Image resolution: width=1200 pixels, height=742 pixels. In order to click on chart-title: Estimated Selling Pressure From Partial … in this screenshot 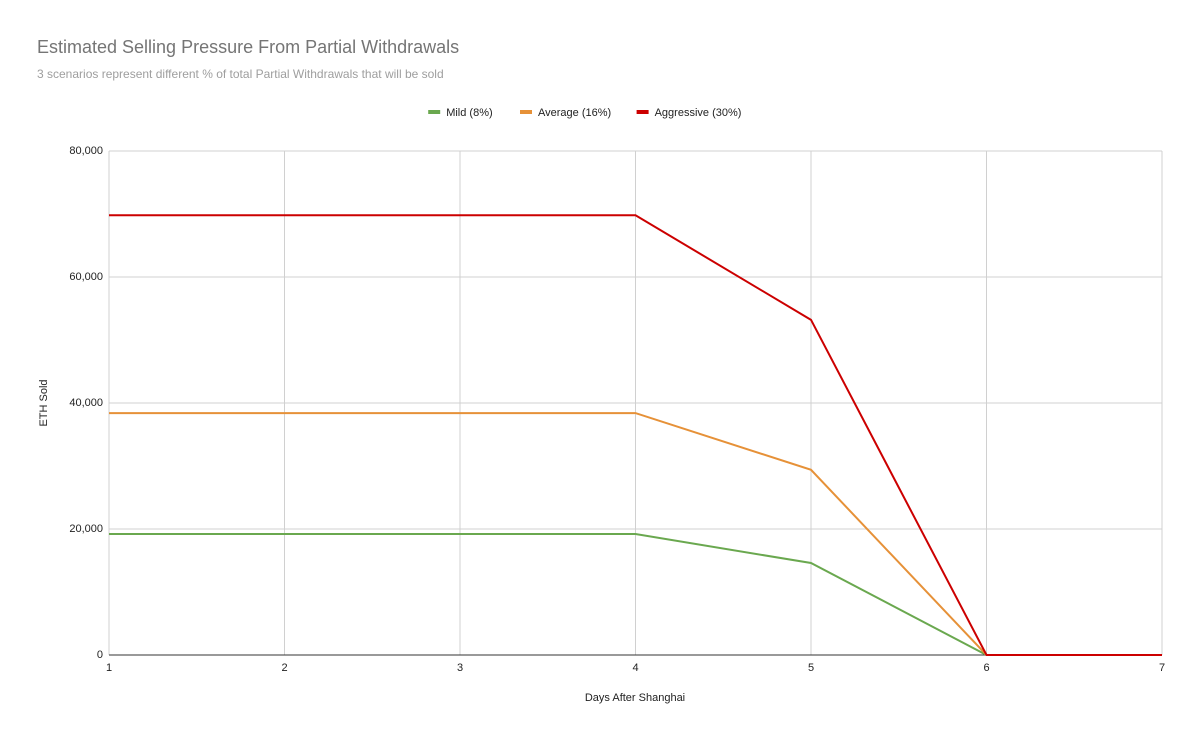, I will do `click(248, 47)`.